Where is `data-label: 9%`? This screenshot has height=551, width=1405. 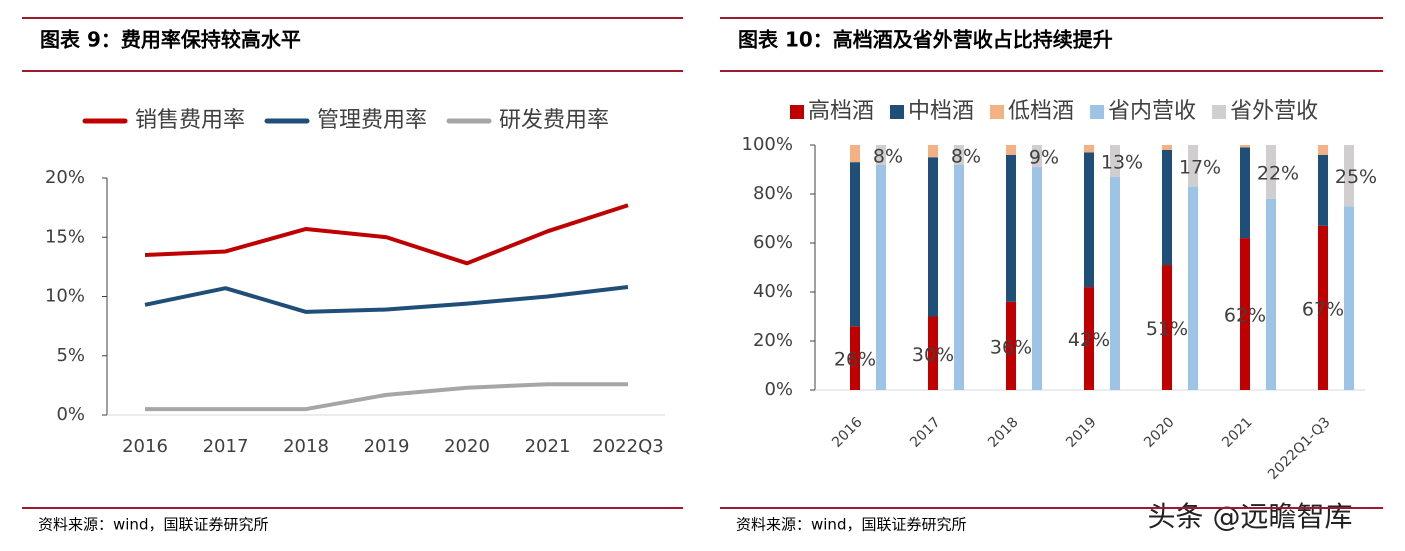
data-label: 9% is located at coordinates (1044, 158).